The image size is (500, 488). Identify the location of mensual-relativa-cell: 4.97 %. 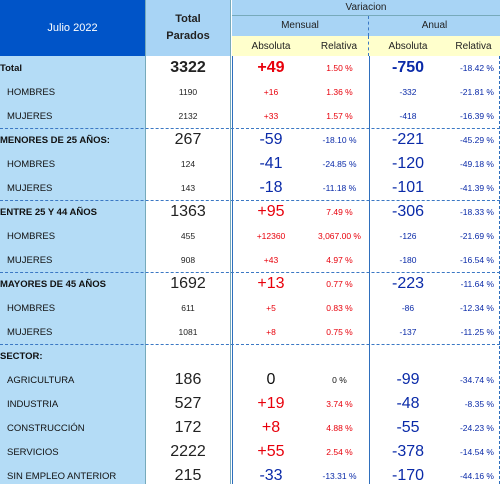
(339, 260).